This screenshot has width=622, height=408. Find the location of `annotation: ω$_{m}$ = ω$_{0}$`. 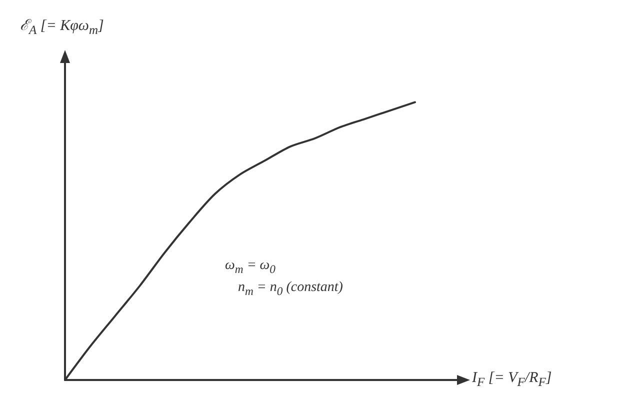

annotation: ω$_{m}$ = ω$_{0}$ is located at coordinates (250, 267).